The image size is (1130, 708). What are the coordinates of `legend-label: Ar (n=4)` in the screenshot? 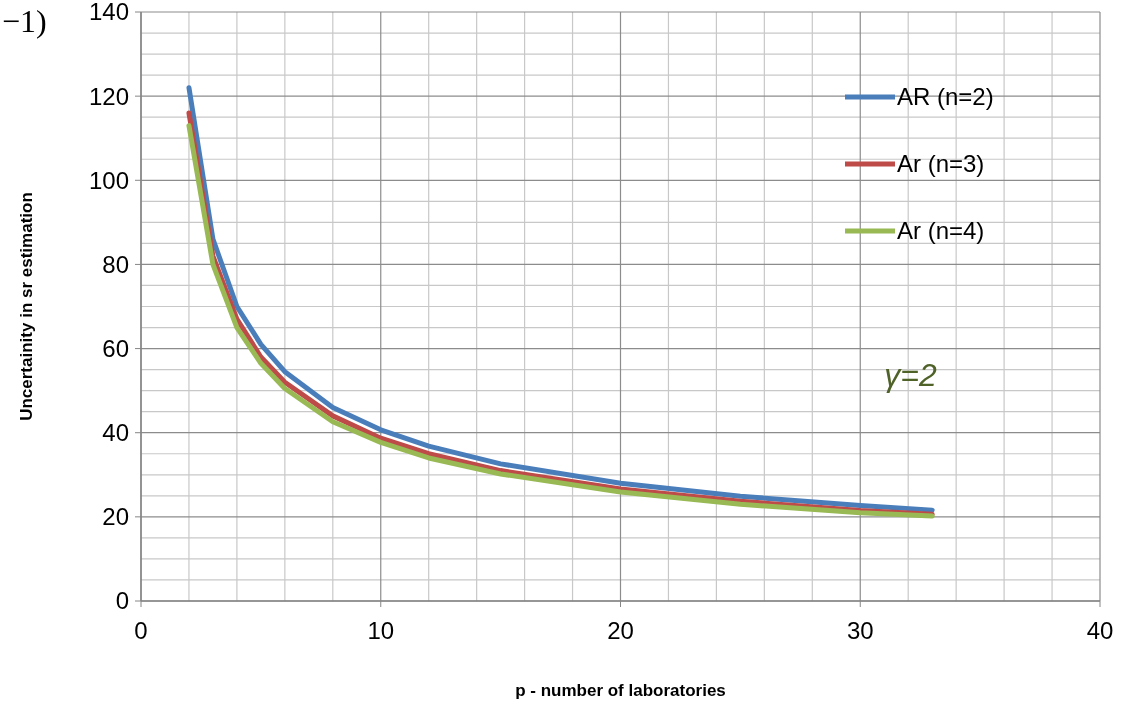 It's located at (941, 231).